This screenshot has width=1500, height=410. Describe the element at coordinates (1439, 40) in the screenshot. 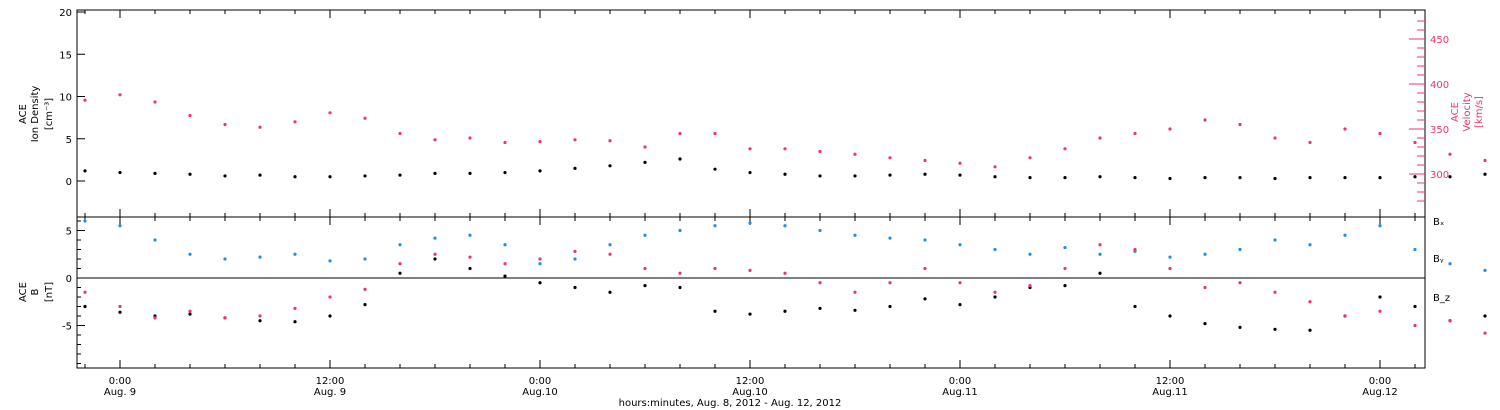

I see `velocity-tick-label: 450` at that location.